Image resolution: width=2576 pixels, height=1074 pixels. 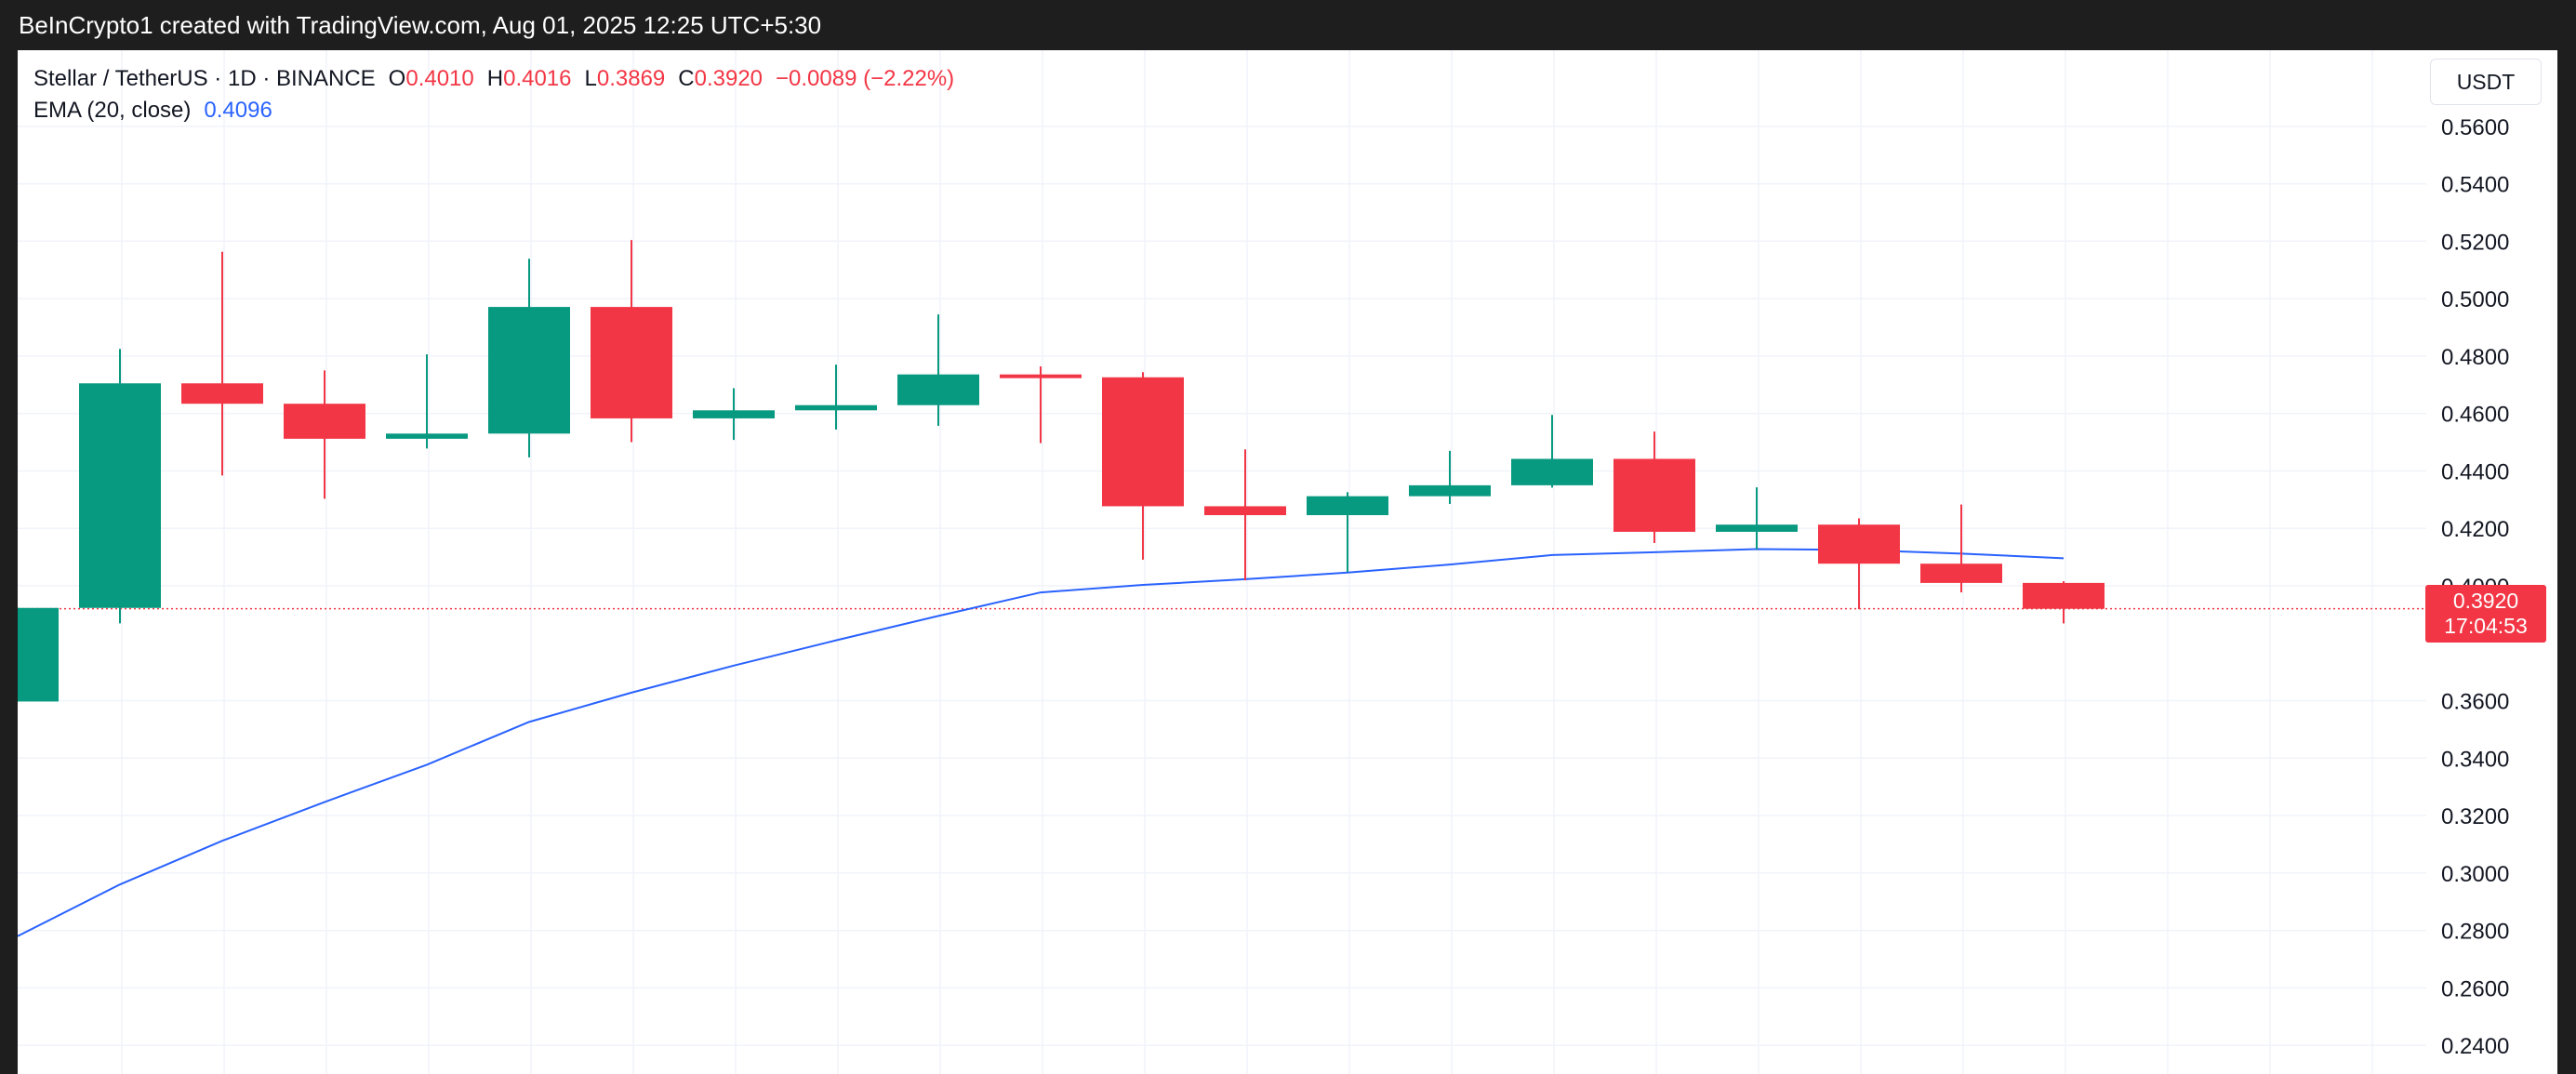 What do you see at coordinates (2475, 932) in the screenshot?
I see `y-tick-label: 0.2800` at bounding box center [2475, 932].